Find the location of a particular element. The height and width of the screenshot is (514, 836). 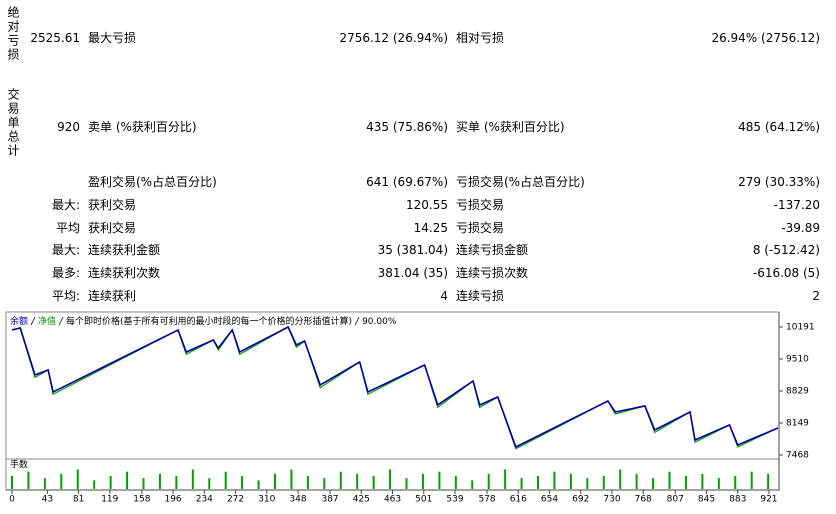

stat-label: 盈利交易(%占总百分比) is located at coordinates (152, 182).